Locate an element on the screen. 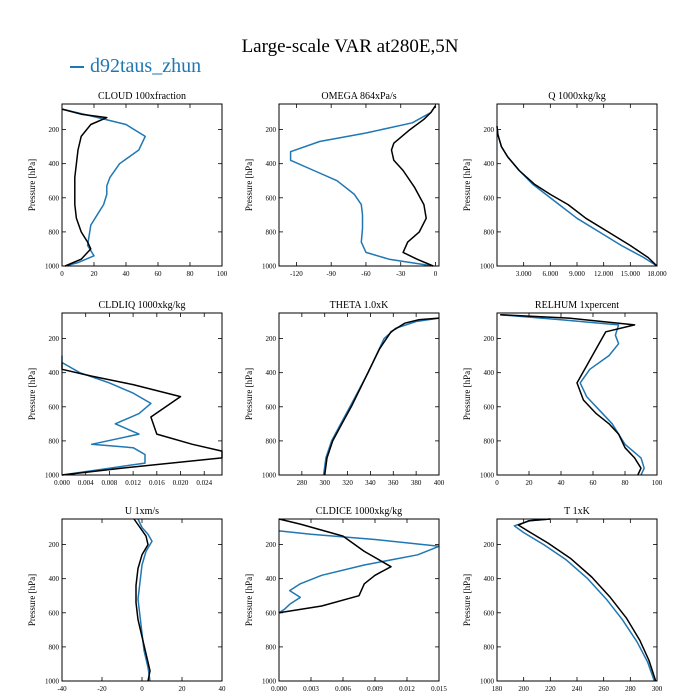 This screenshot has width=700, height=700. legend: d92taus_zhun is located at coordinates (135, 66).